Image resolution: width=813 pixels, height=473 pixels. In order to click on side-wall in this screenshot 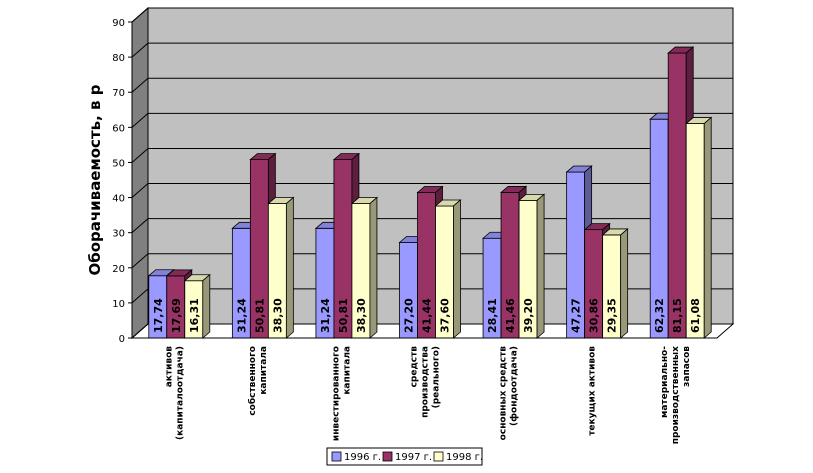, I will do `click(140, 173)`.